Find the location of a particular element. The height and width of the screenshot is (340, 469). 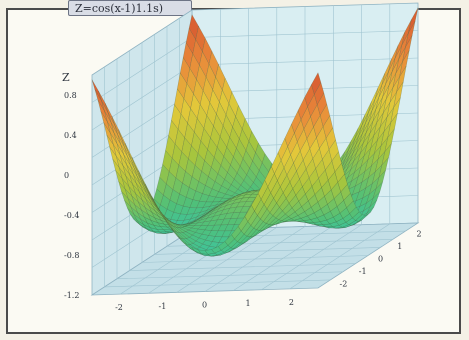

y-tick-label: 2 is located at coordinates (418, 234).